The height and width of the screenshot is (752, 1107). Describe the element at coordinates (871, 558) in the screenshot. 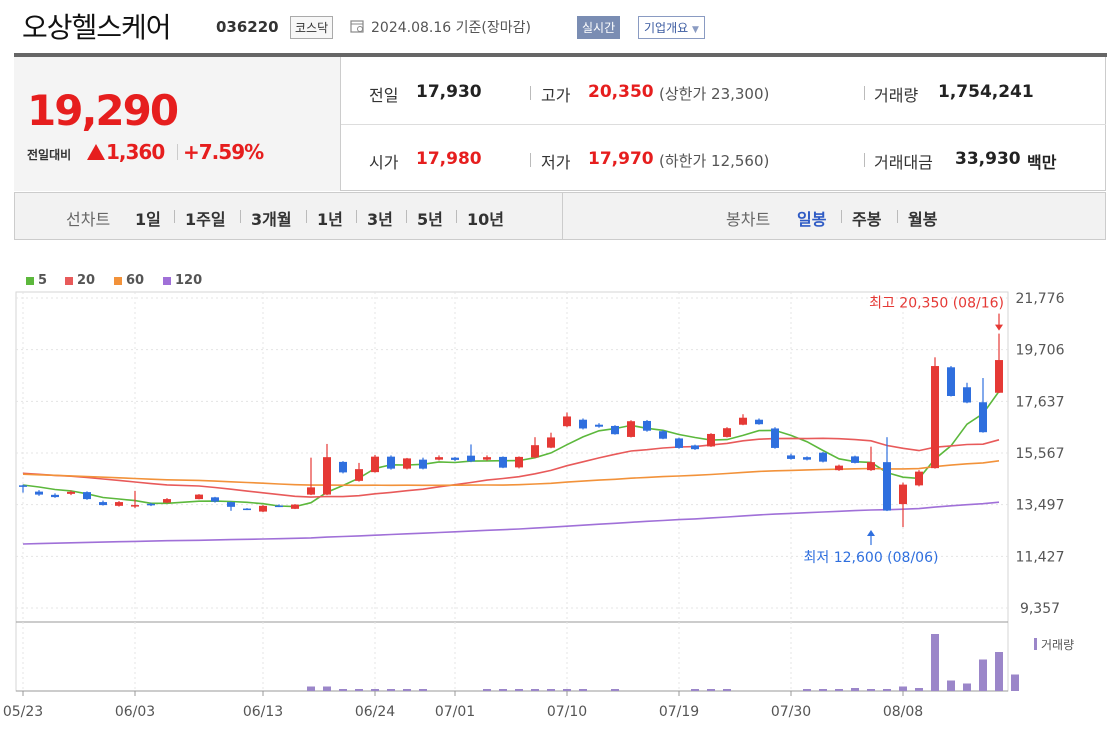

I see `low-annotation: 최저 12,600 (08/06)` at that location.